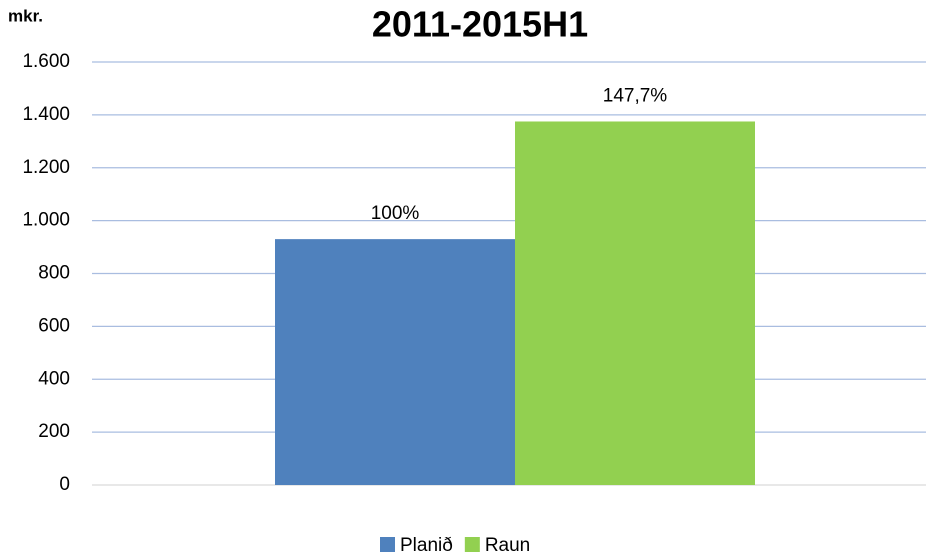 The image size is (926, 556). I want to click on y-tick-label: 200, so click(54, 431).